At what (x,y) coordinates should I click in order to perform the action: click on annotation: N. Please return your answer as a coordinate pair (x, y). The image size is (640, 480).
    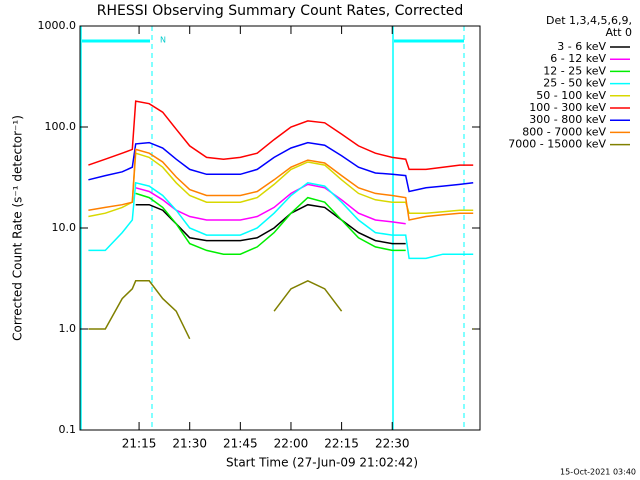
    Looking at the image, I should click on (163, 40).